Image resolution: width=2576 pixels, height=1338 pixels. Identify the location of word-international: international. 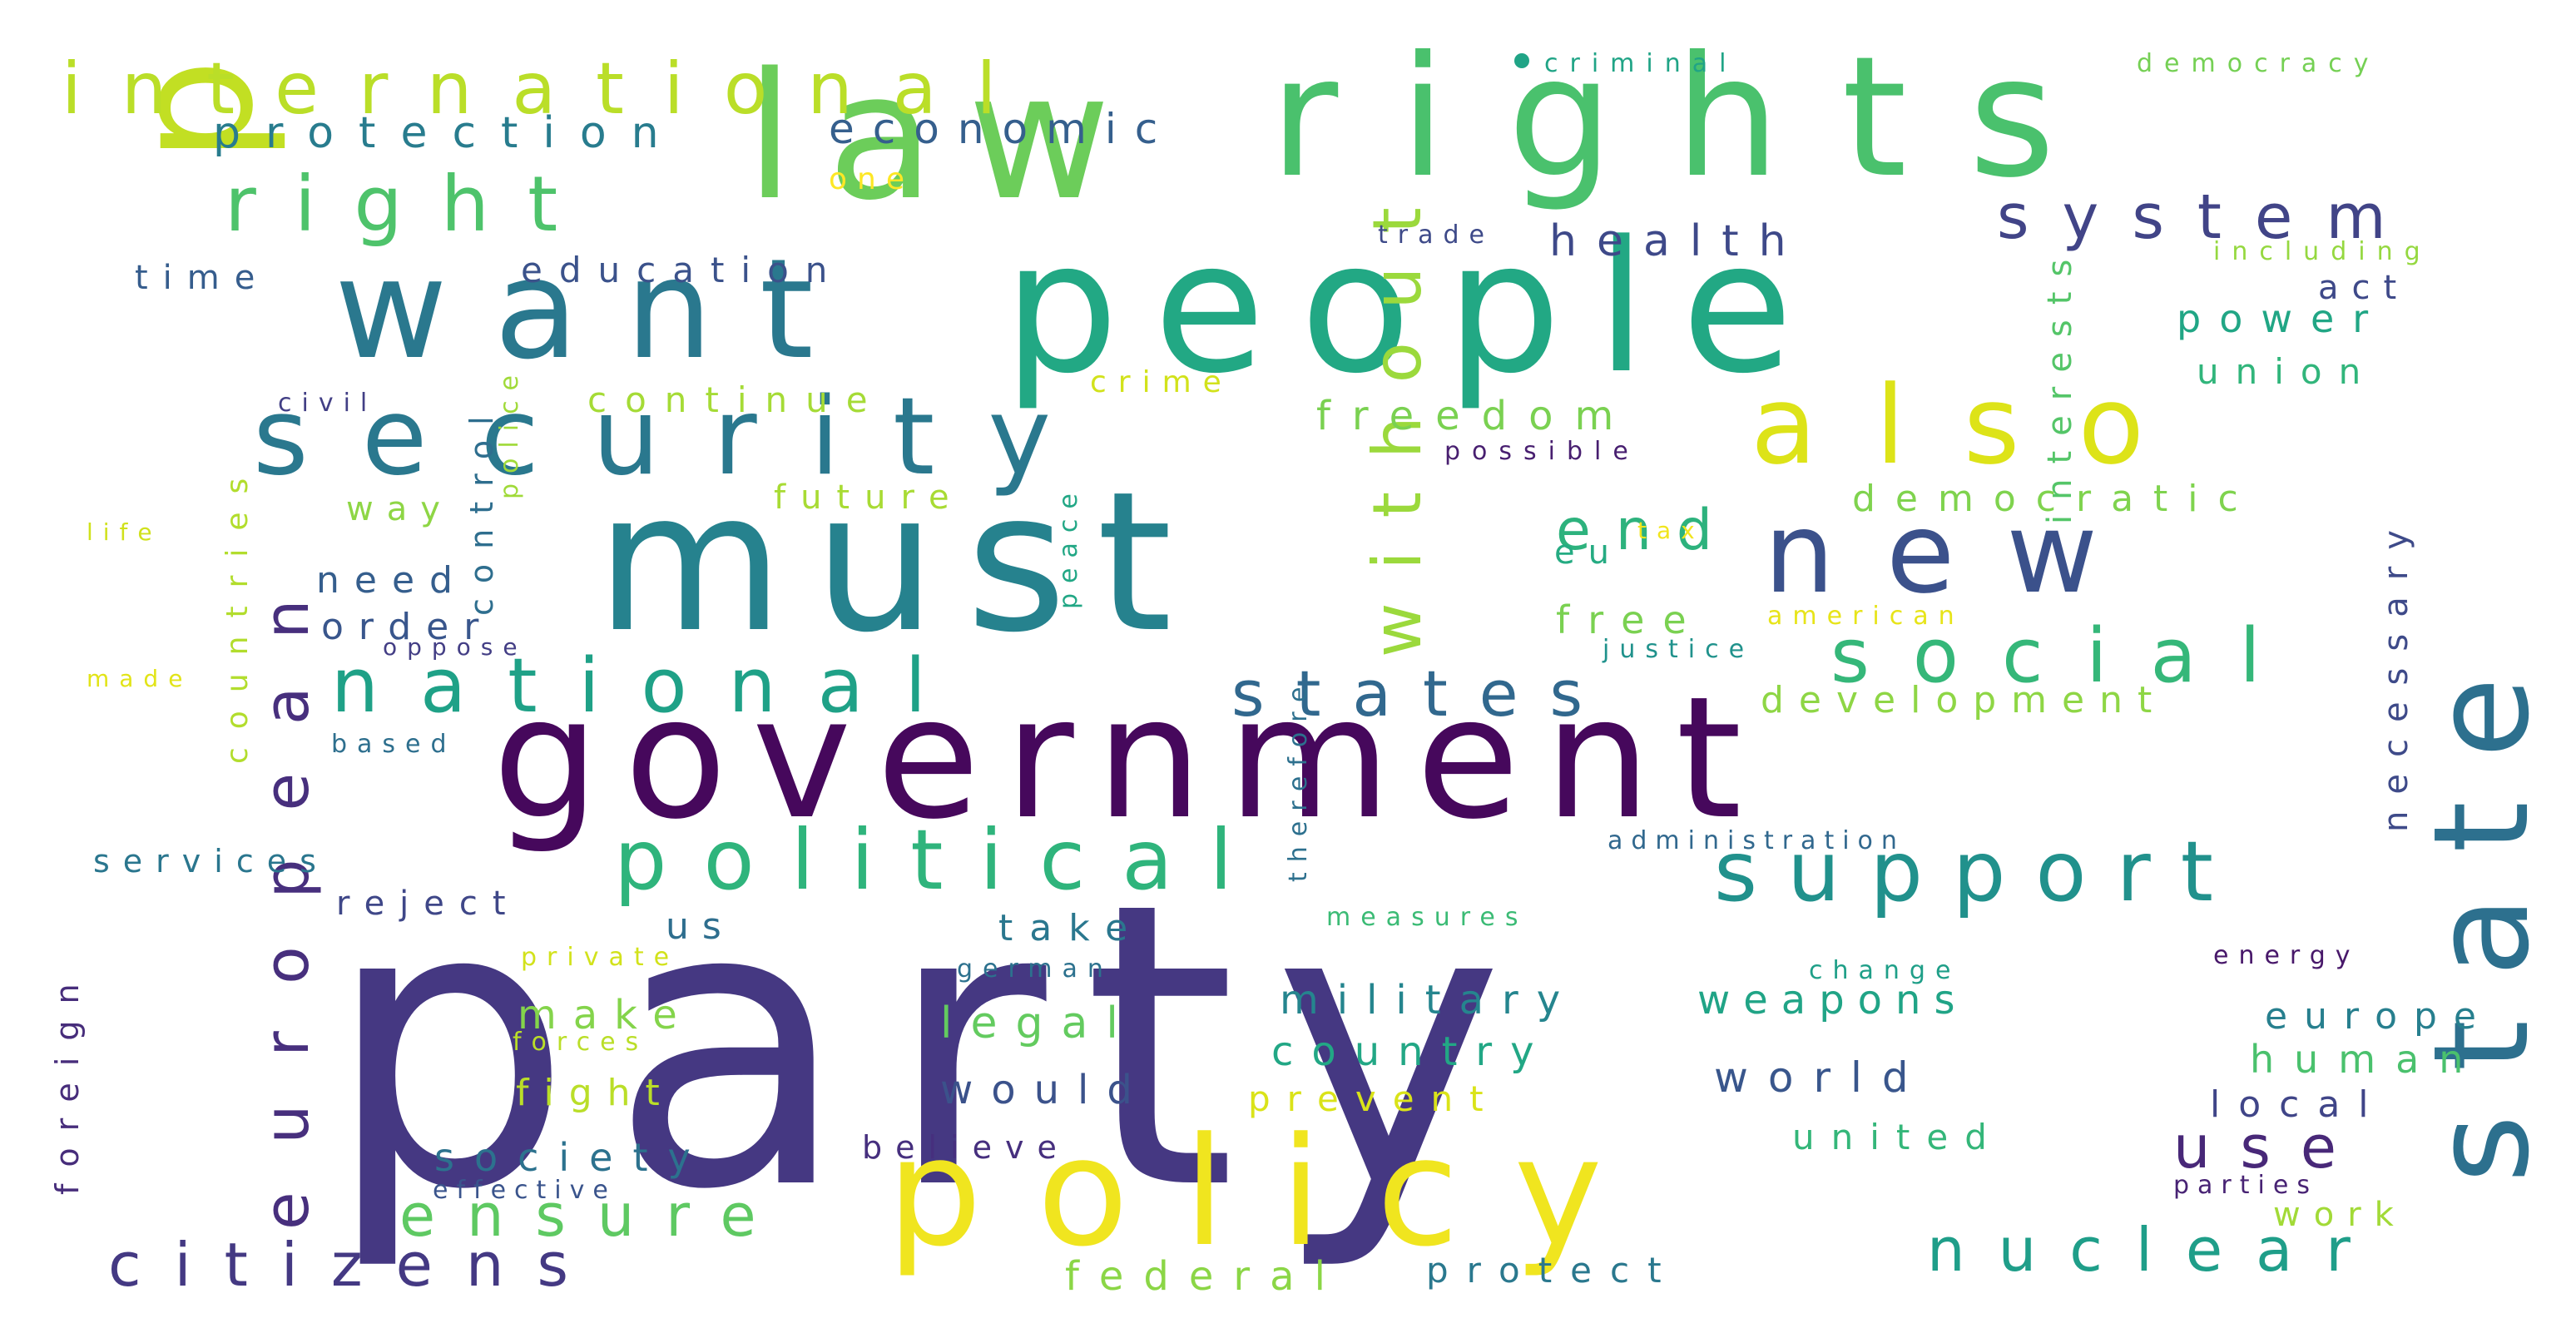
(550, 89).